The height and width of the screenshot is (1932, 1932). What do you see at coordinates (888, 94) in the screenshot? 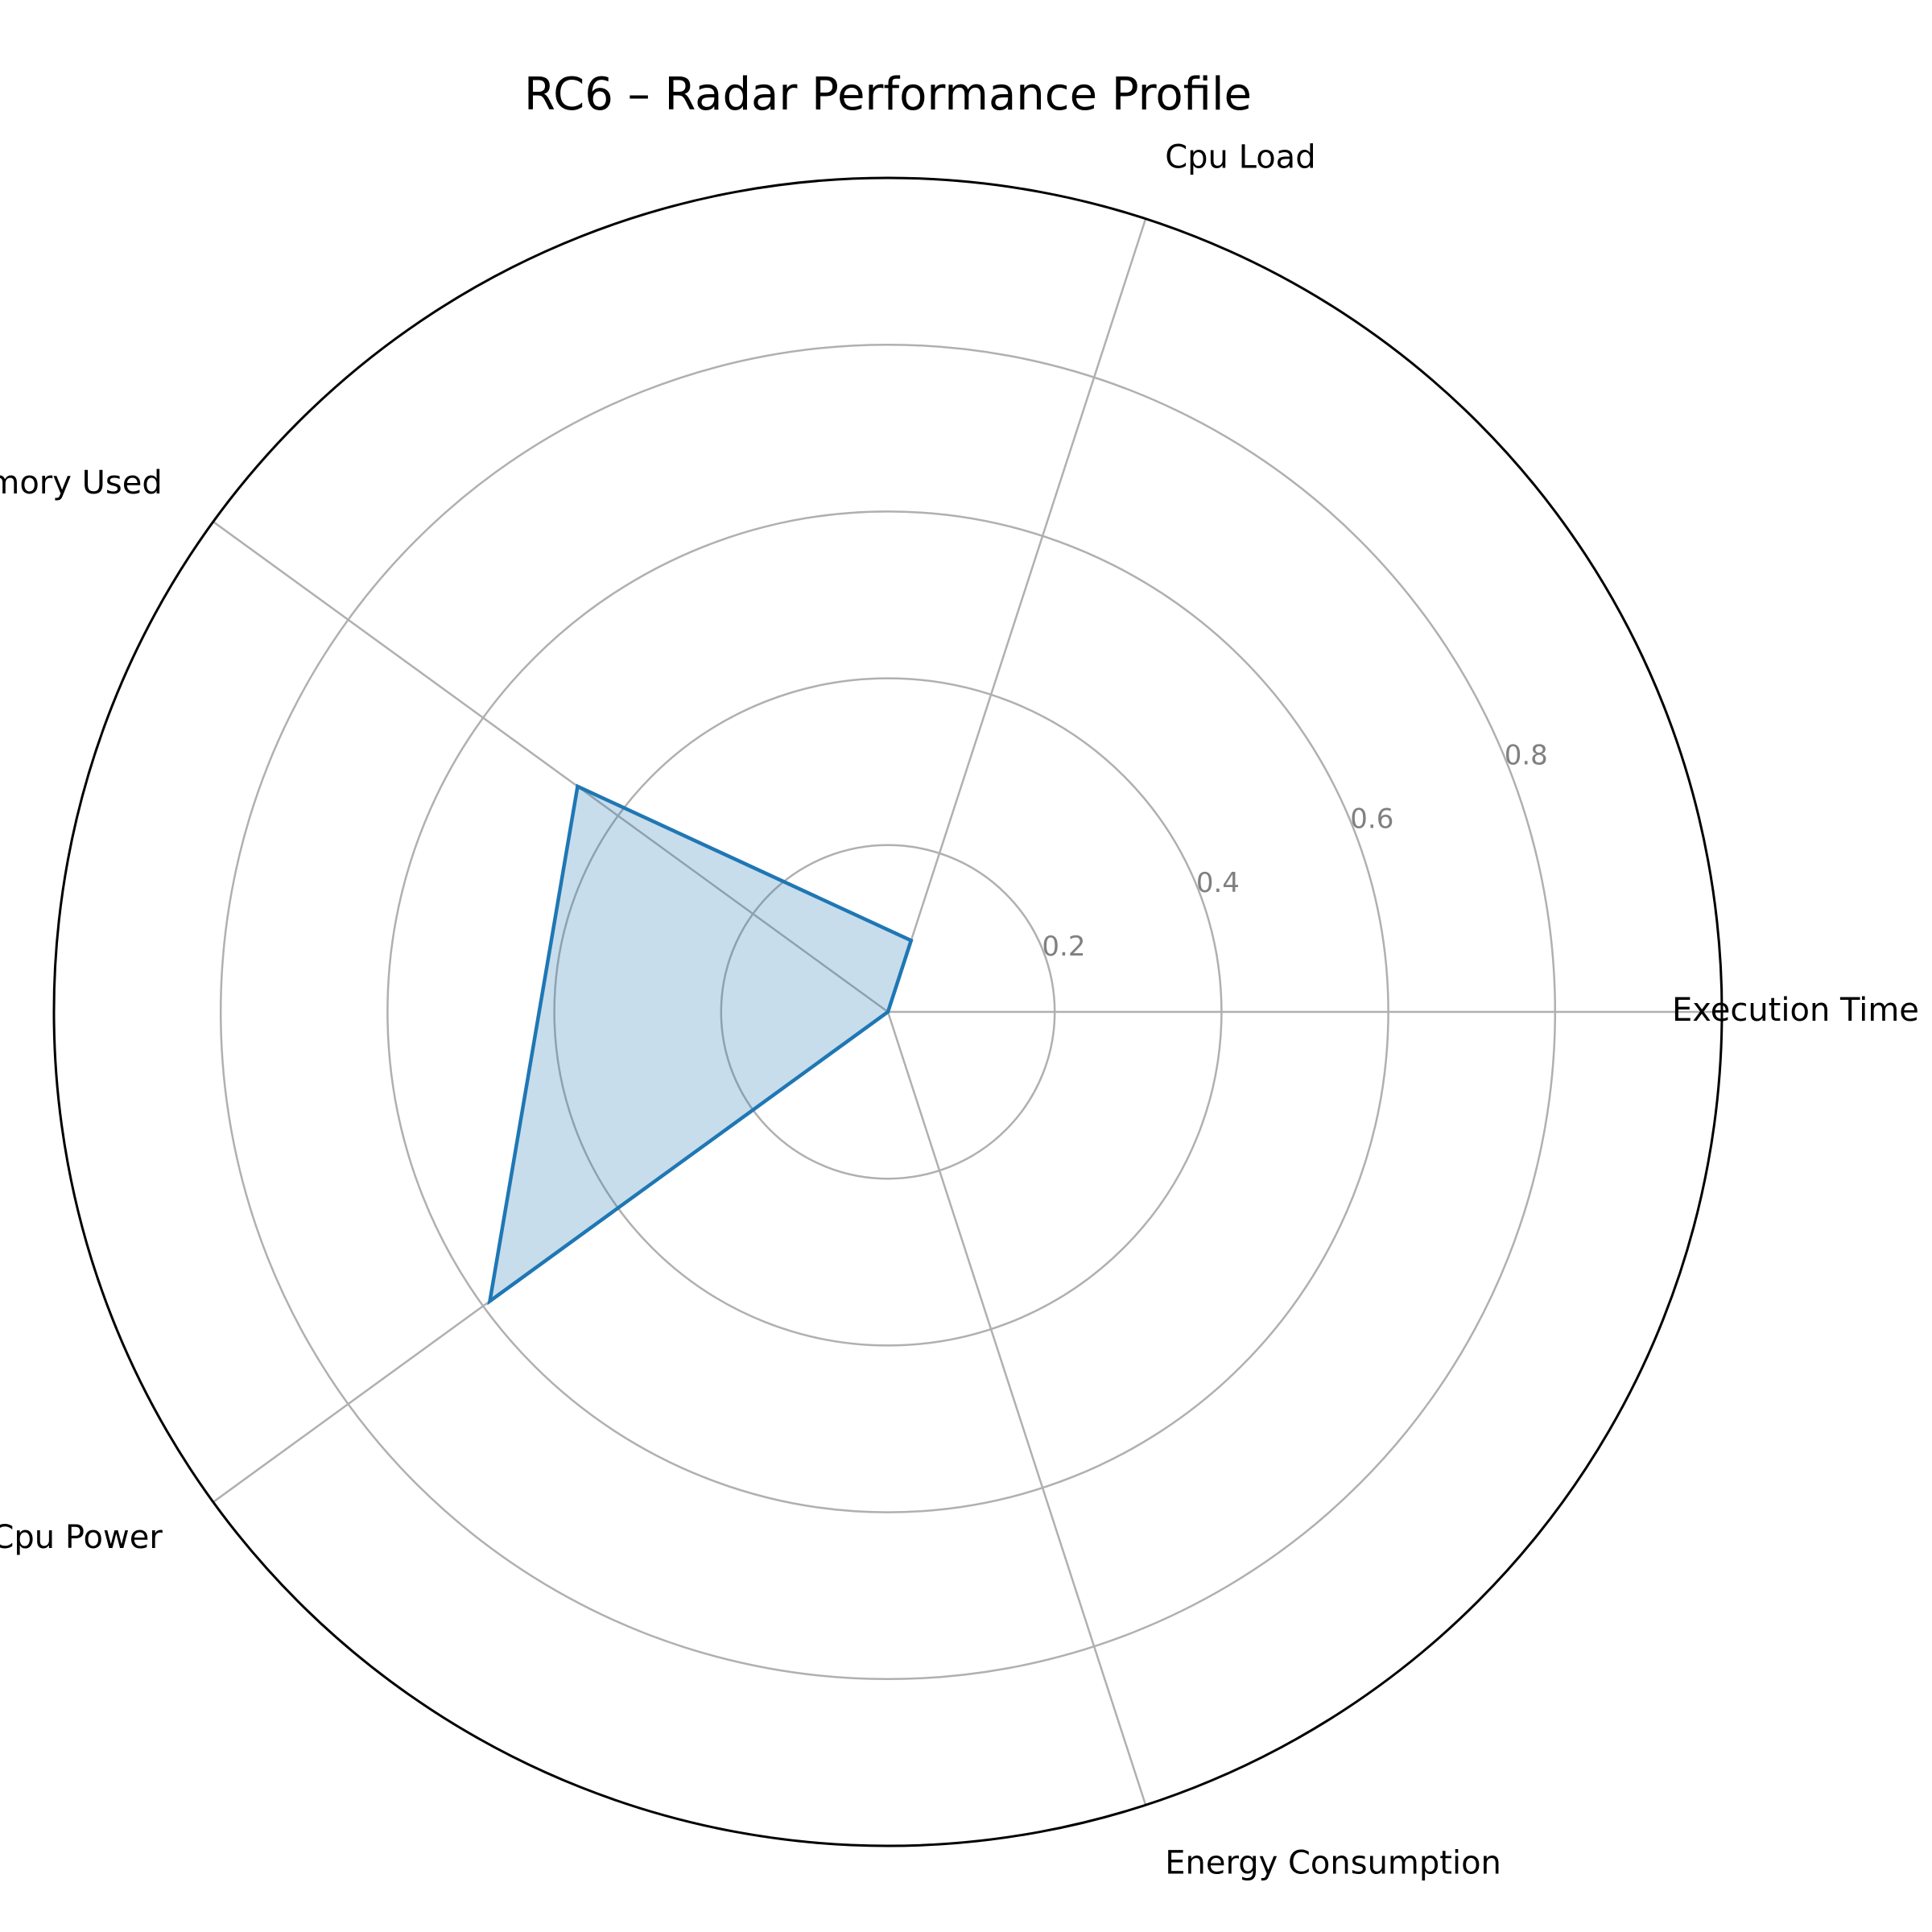
I see `chart-title: RC6 – Radar Performance Profile` at bounding box center [888, 94].